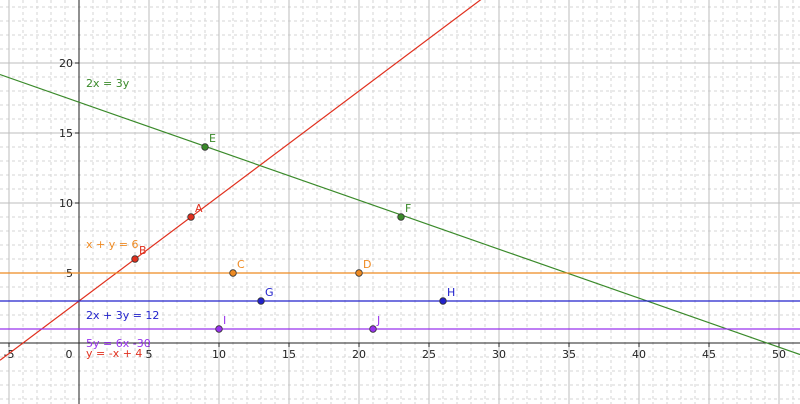 This screenshot has width=800, height=404. What do you see at coordinates (205, 147) in the screenshot?
I see `point-E` at bounding box center [205, 147].